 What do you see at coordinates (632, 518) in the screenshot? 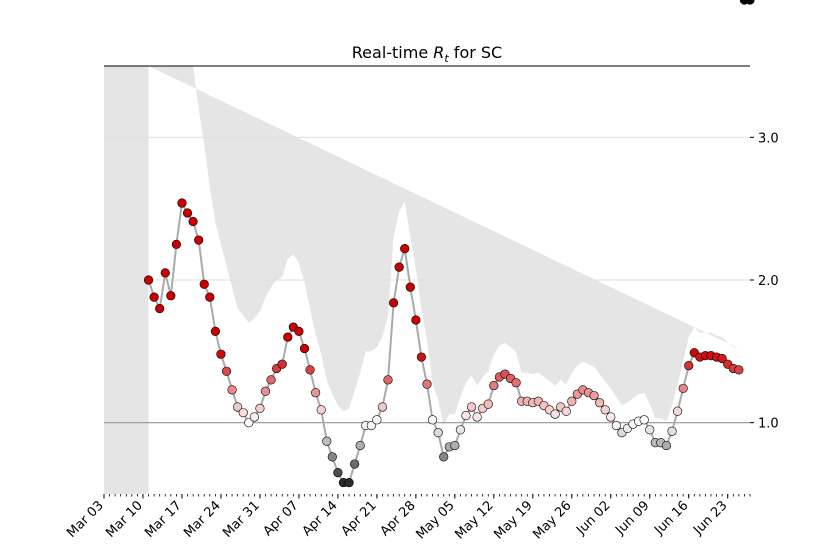
I see `x-tick-label: Jun 09` at bounding box center [632, 518].